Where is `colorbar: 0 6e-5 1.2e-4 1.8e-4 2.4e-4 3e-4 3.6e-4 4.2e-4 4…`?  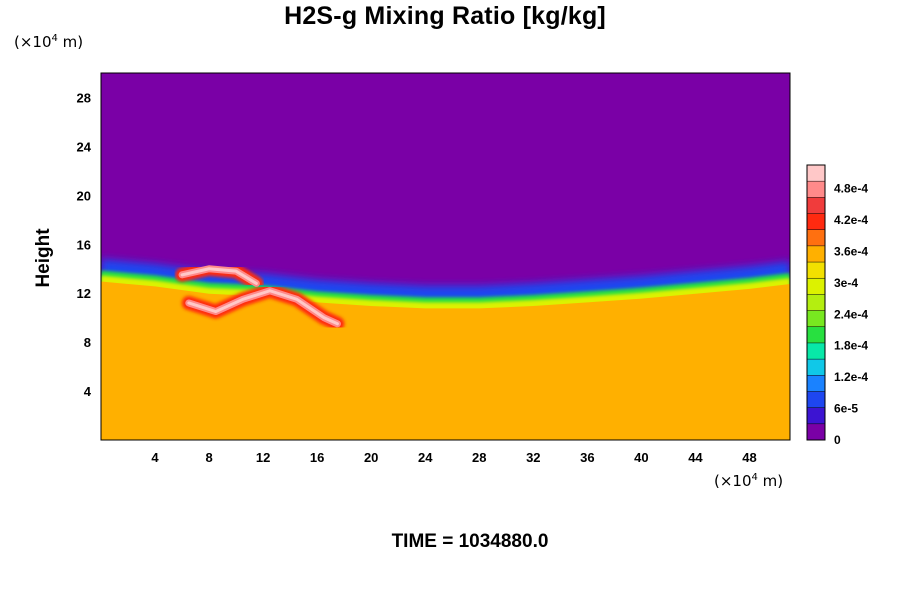
colorbar: 0 6e-5 1.2e-4 1.8e-4 2.4e-4 3e-4 3.6e-4 4.2e-4 4… is located at coordinates (837, 305).